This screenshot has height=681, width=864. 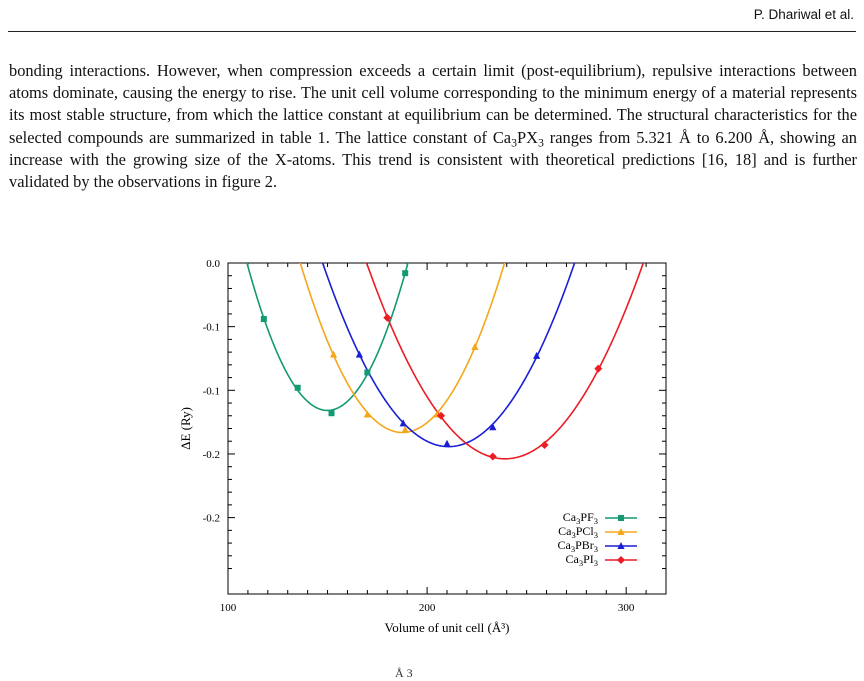 I want to click on legend-marker-ca3pi3, so click(x=621, y=560).